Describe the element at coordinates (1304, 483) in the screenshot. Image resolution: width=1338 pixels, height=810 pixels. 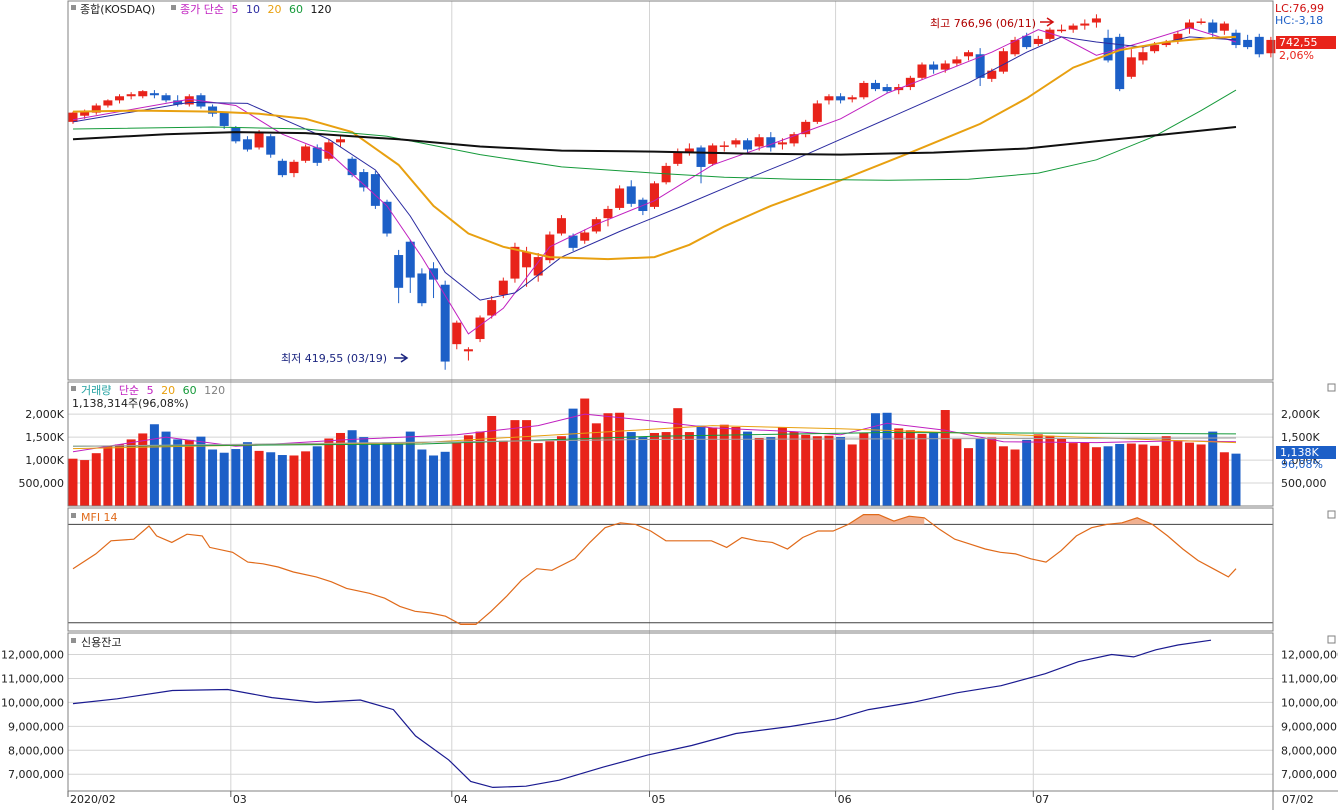
I see `volume-y-tick-right: 500,000` at that location.